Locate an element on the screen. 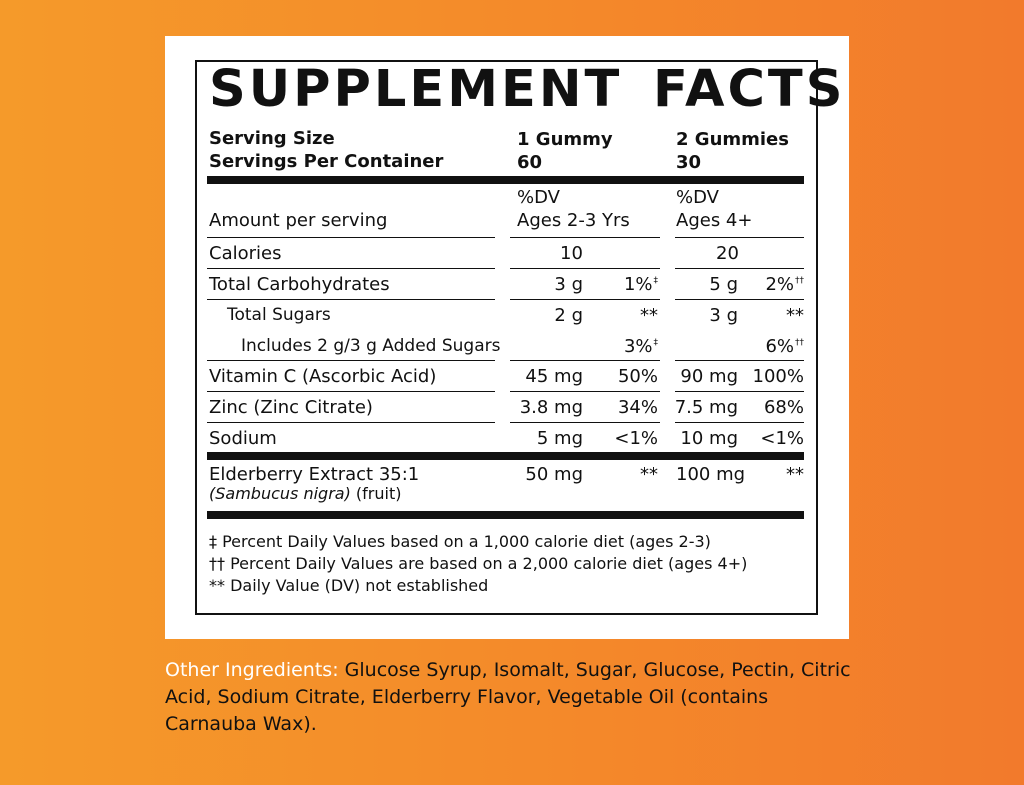 The height and width of the screenshot is (785, 1024). col2-amount: 20 is located at coordinates (727, 253).